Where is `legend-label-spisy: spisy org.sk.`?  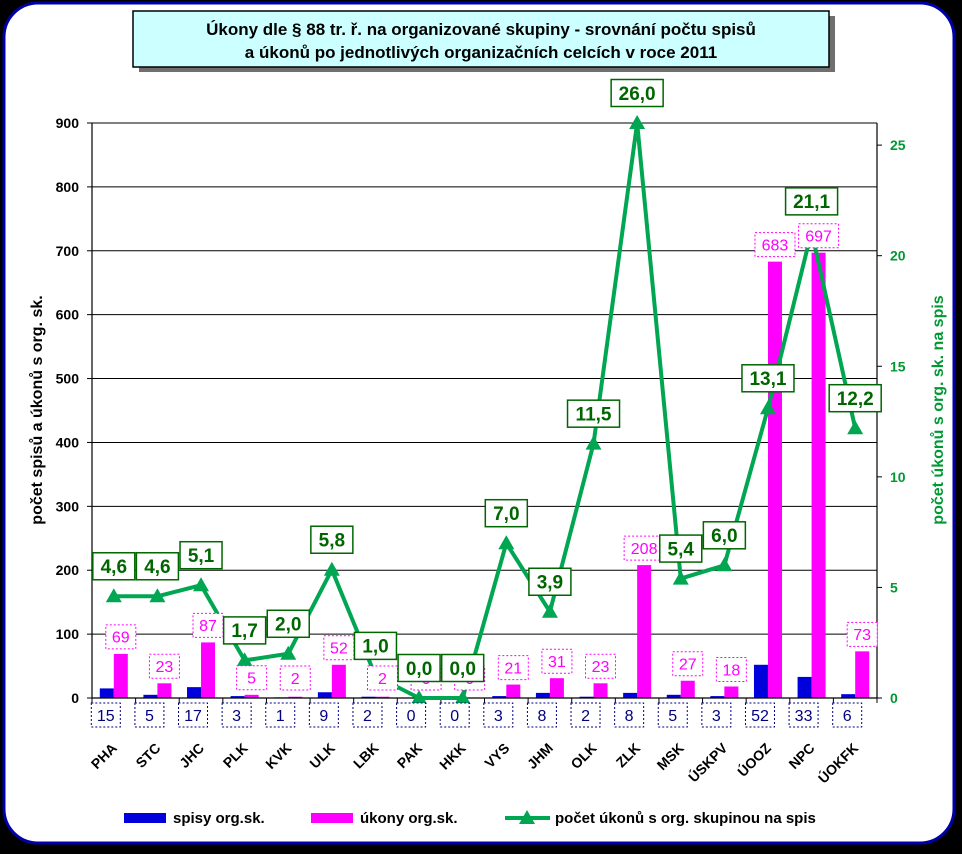
legend-label-spisy: spisy org.sk. is located at coordinates (219, 818).